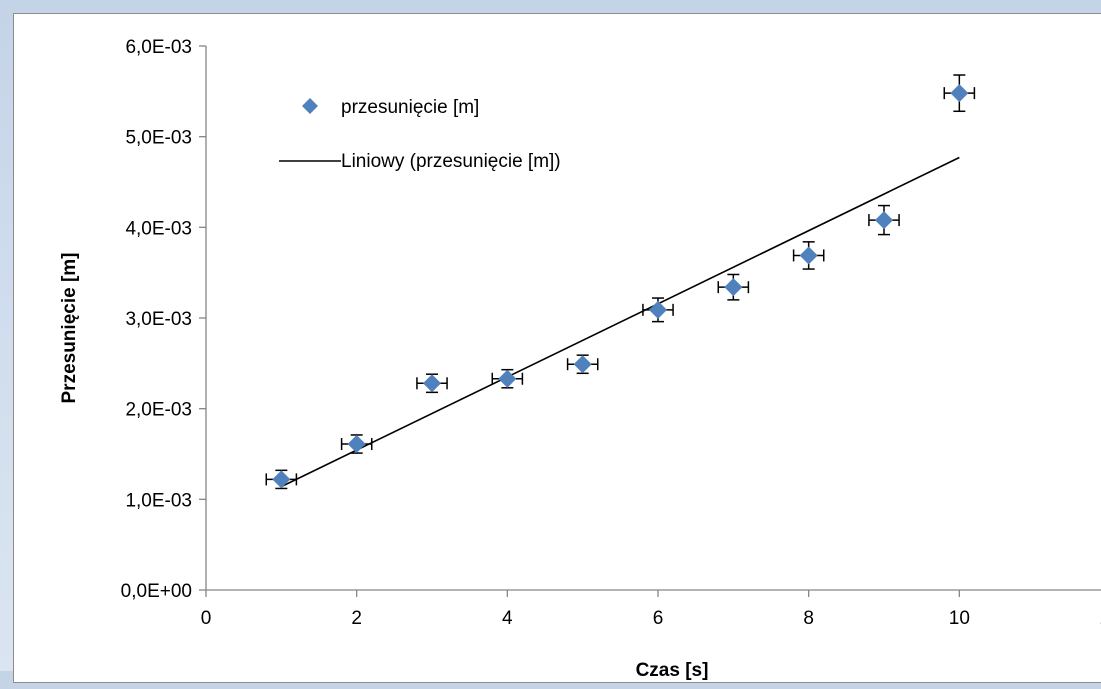  Describe the element at coordinates (451, 161) in the screenshot. I see `legend-label-trend: Liniowy (przesunięcie [m])` at that location.